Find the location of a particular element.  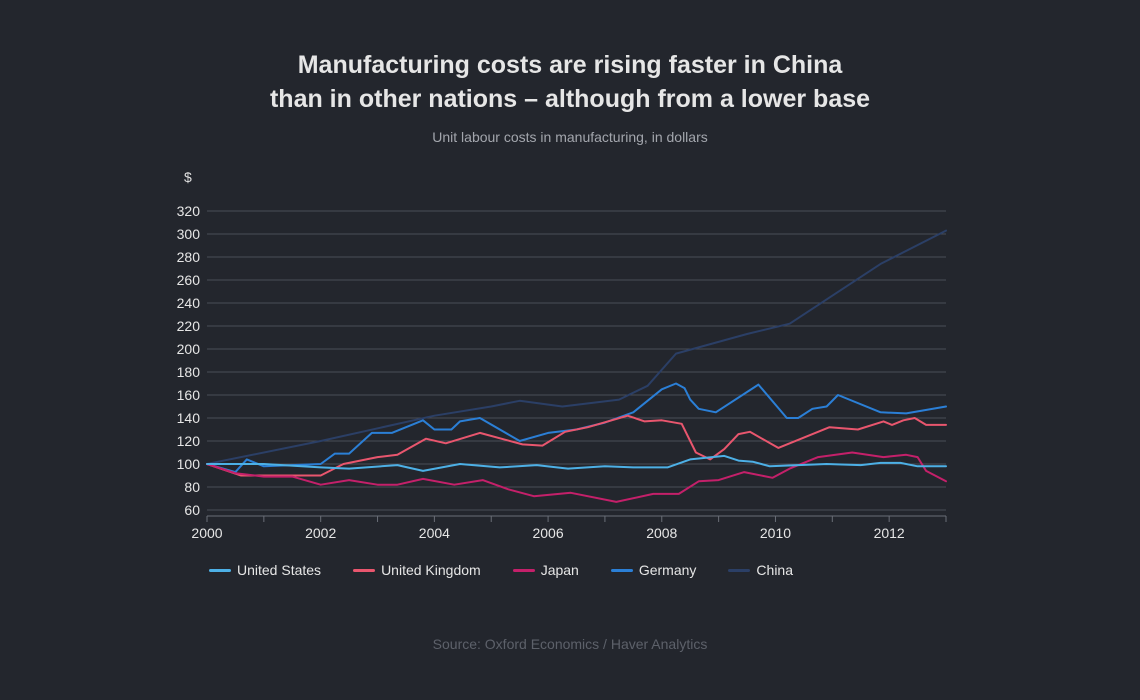

series-line-united-kingdom is located at coordinates (576, 445).